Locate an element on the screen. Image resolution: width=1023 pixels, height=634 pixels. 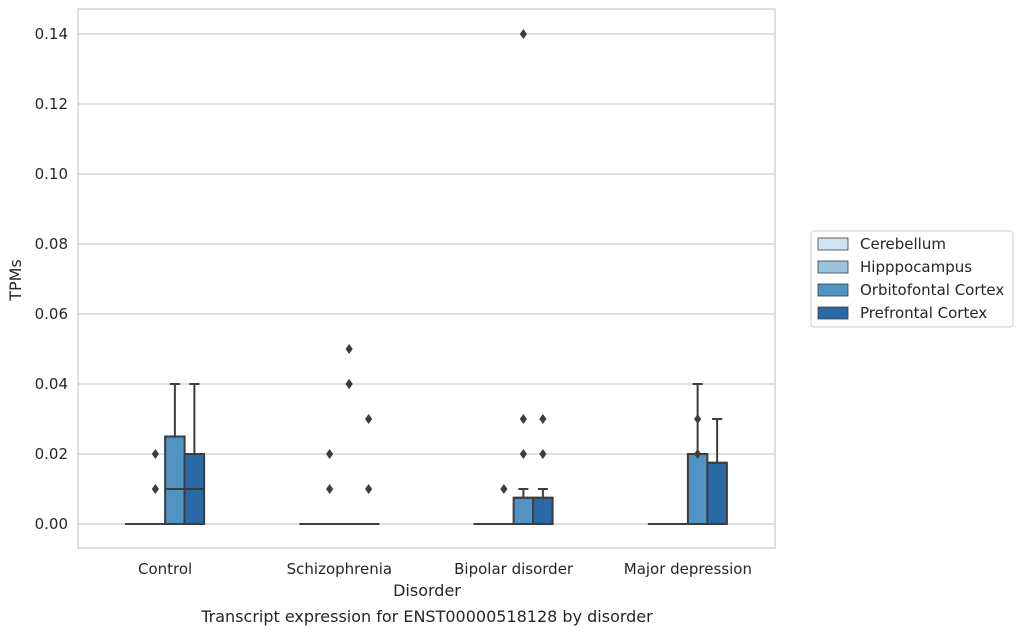
legend-label: Hipppocampus is located at coordinates (916, 267).